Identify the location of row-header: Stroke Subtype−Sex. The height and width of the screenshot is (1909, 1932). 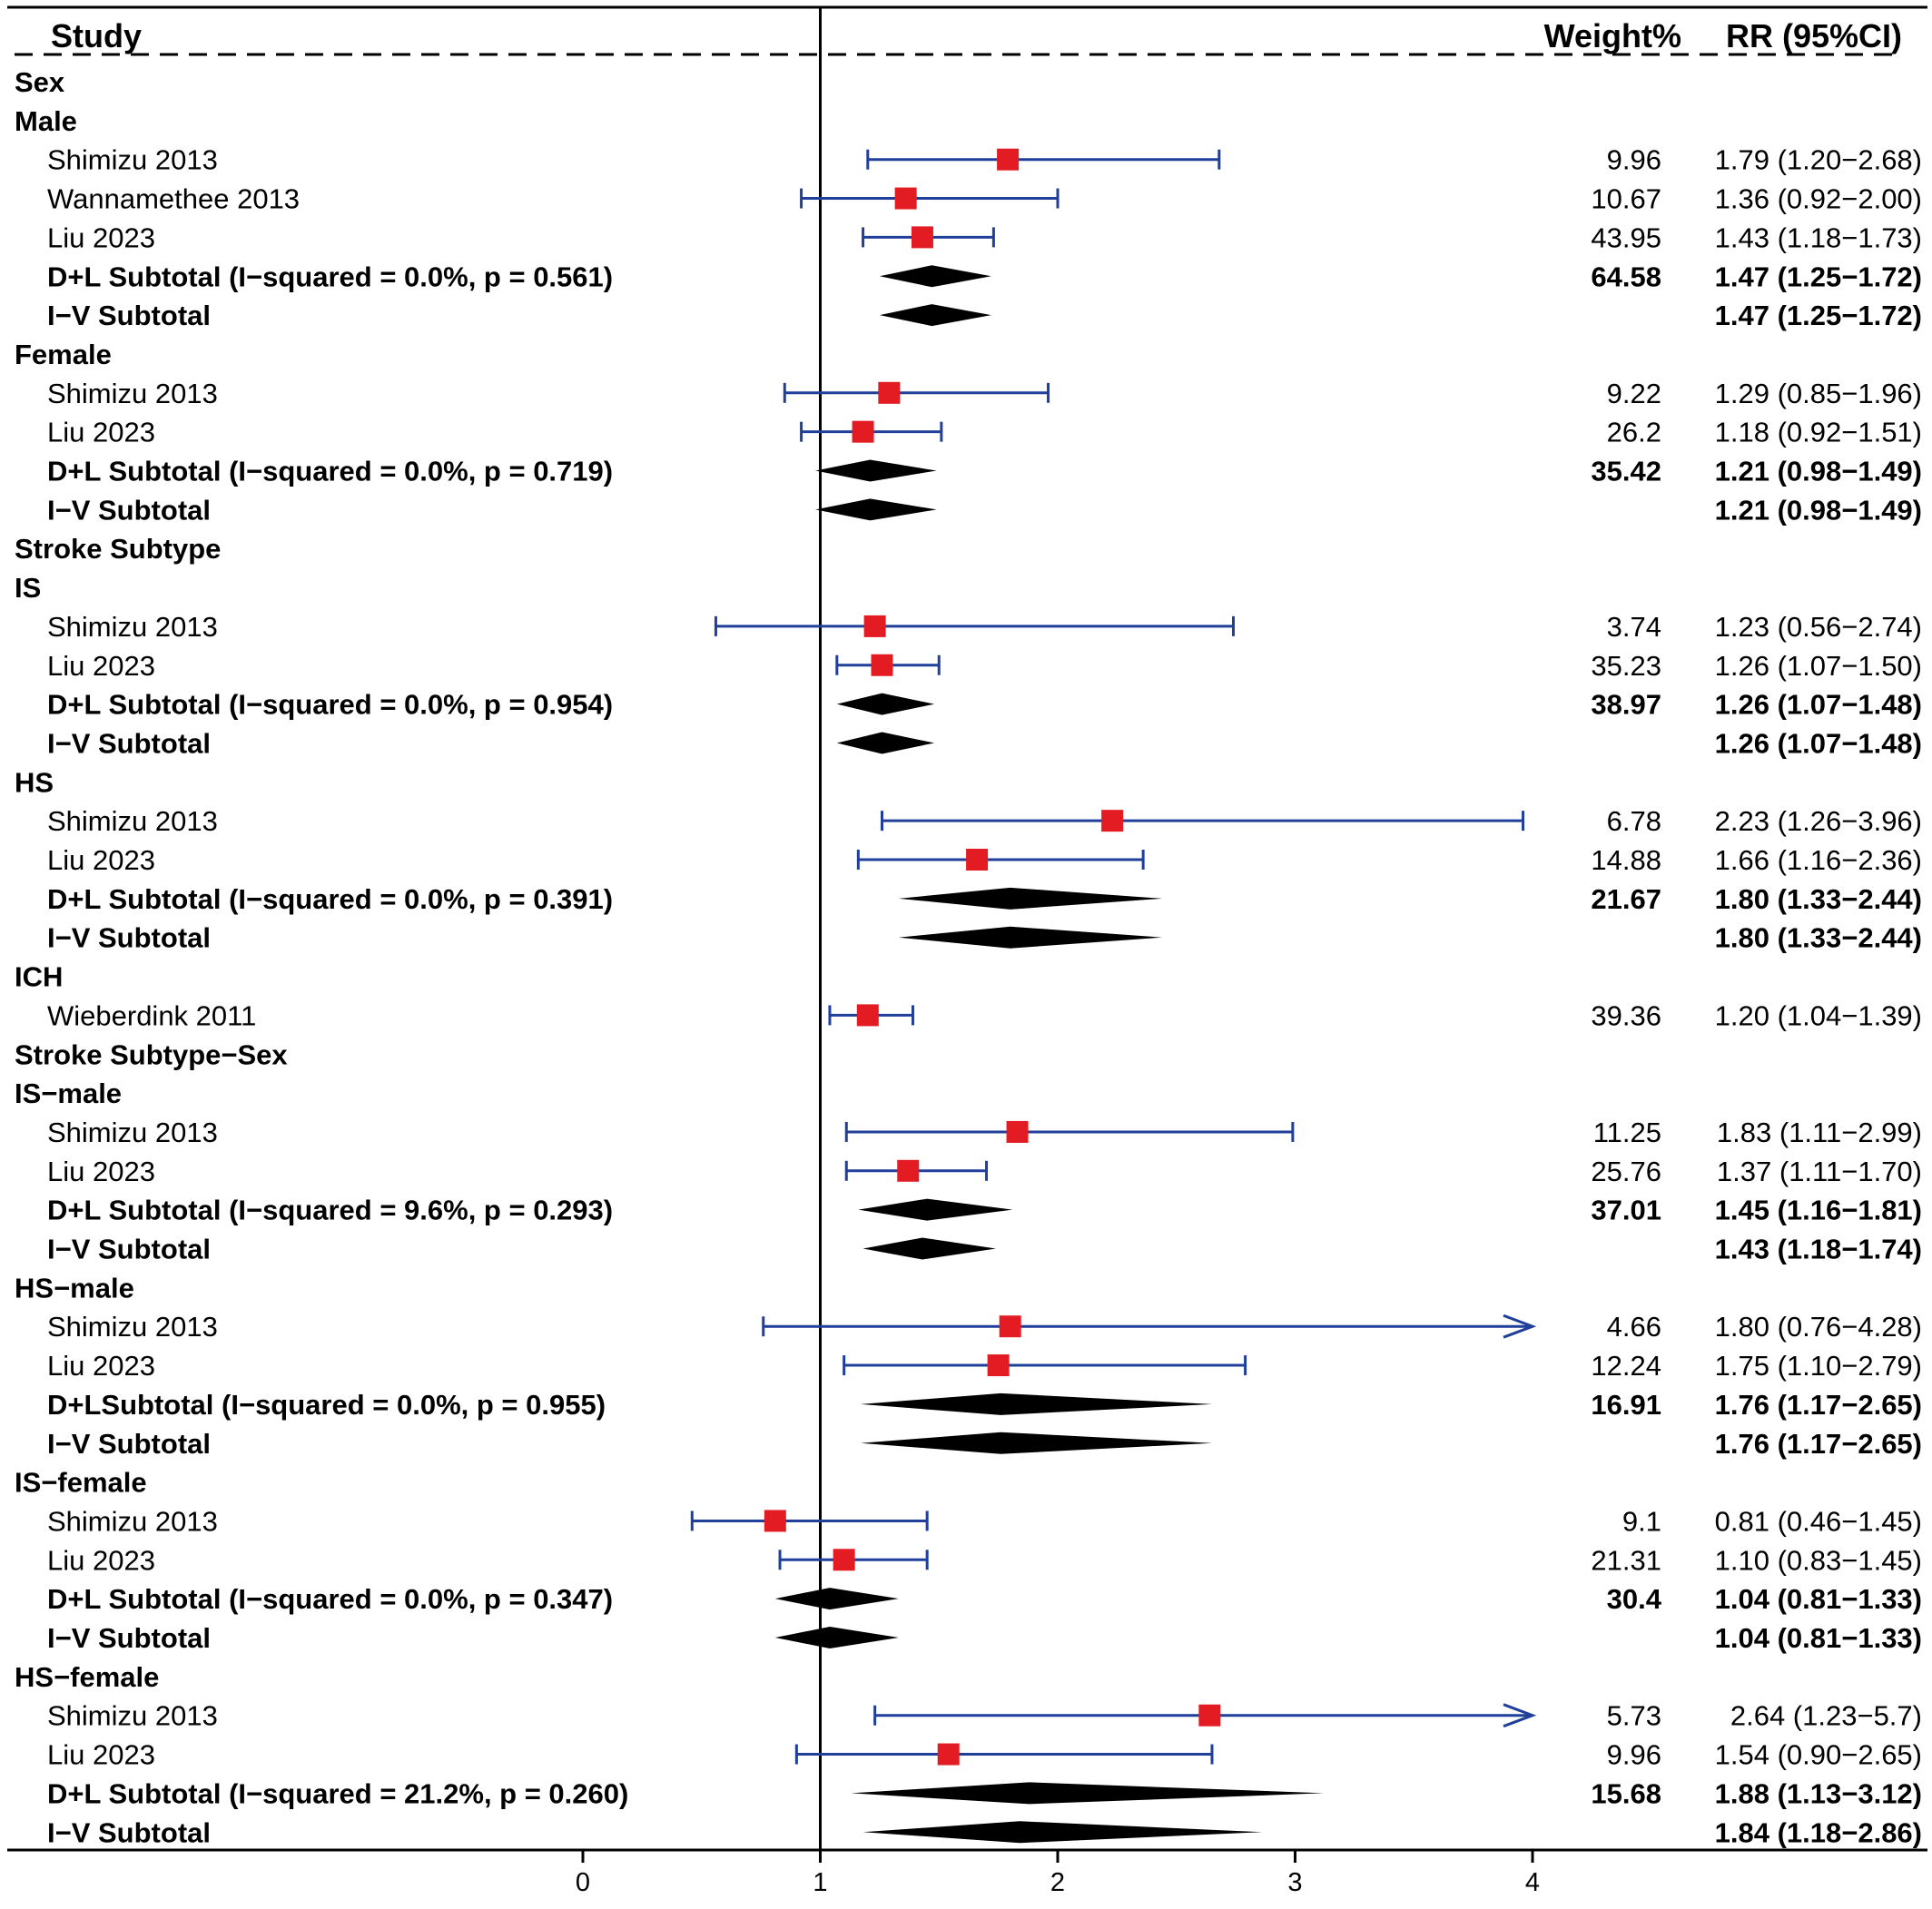
(152, 1054).